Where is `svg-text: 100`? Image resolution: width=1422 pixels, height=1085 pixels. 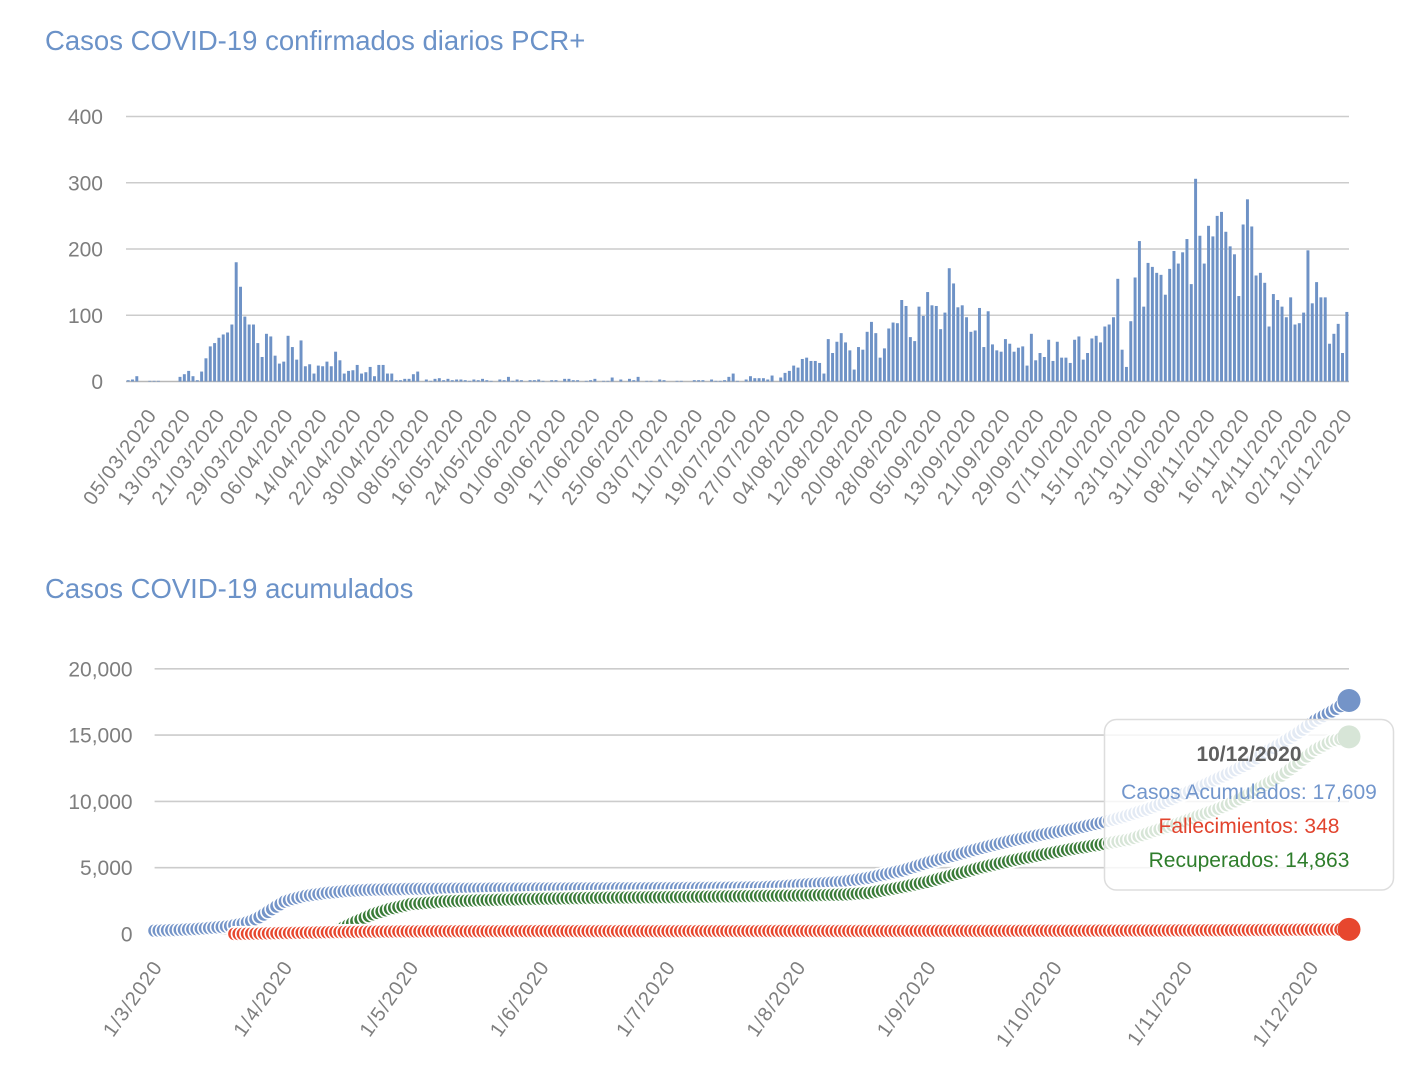
svg-text: 100 is located at coordinates (85, 316).